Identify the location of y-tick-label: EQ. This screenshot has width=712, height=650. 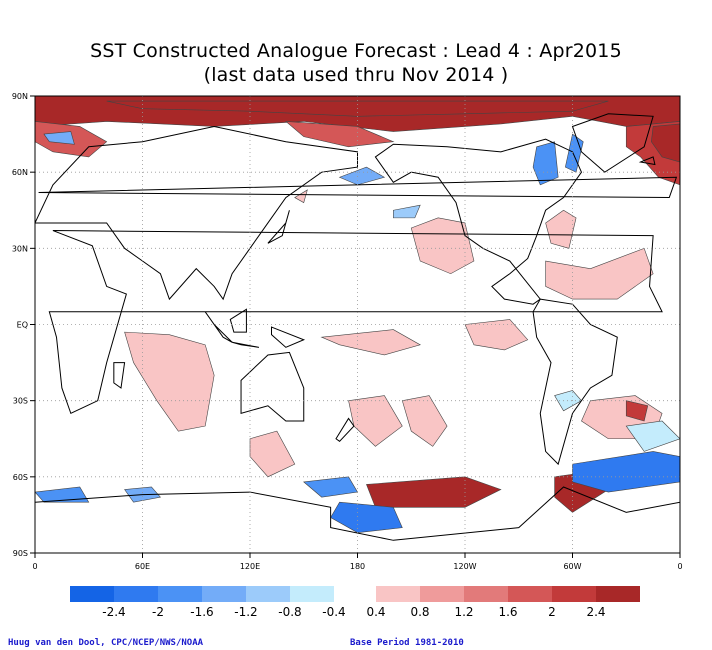
(22, 325).